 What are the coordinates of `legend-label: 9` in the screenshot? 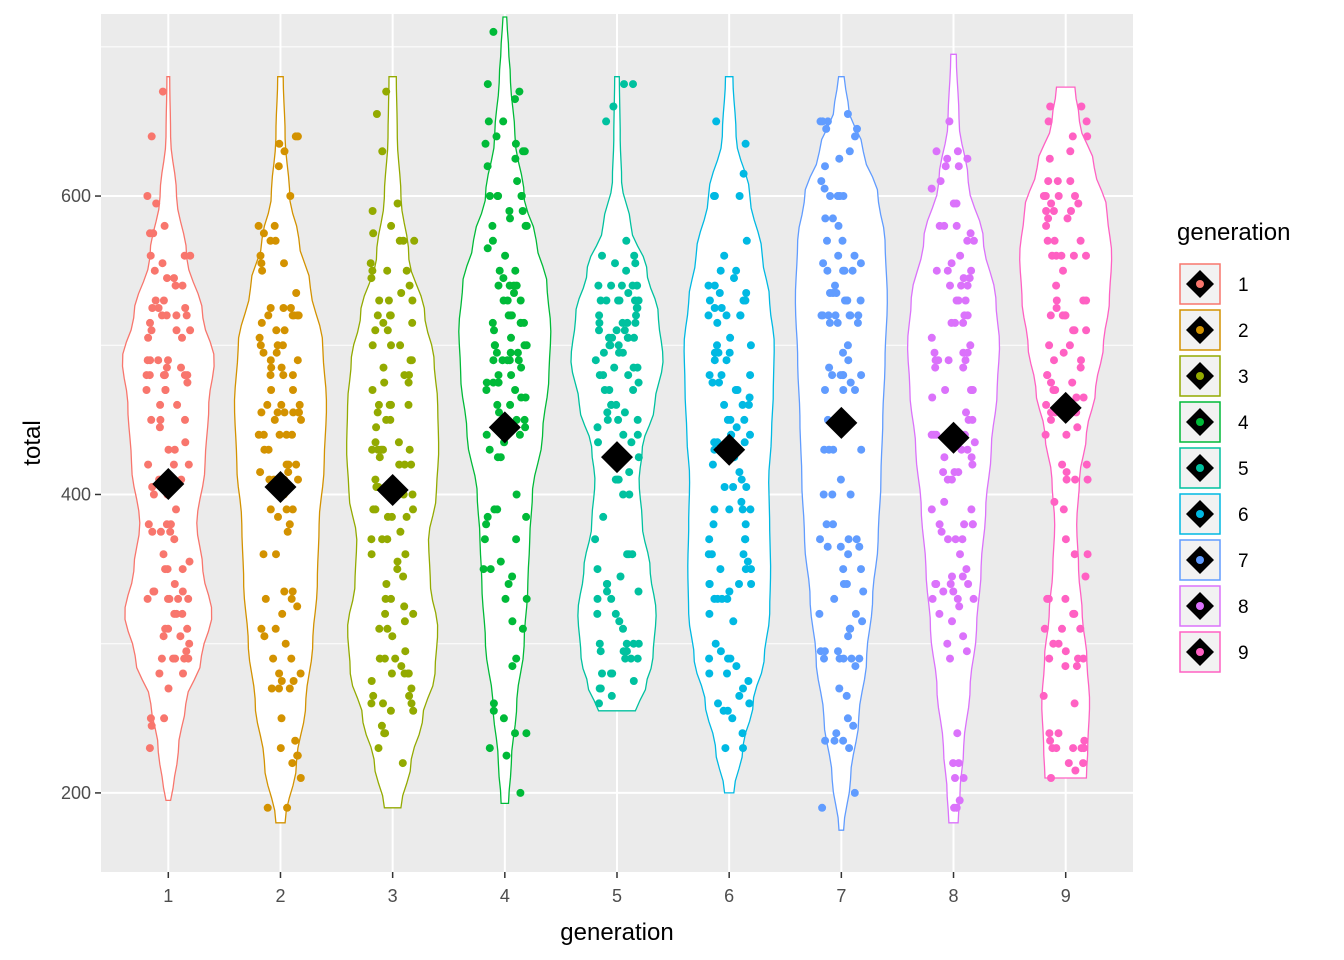 It's located at (1243, 653).